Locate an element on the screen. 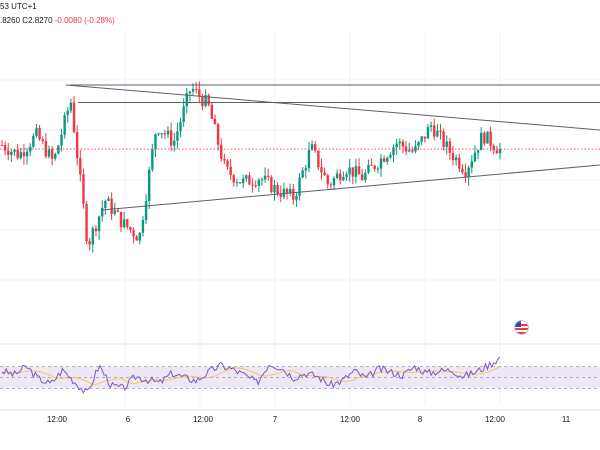 The image size is (600, 450). x-axis-tick-label: 6 is located at coordinates (128, 419).